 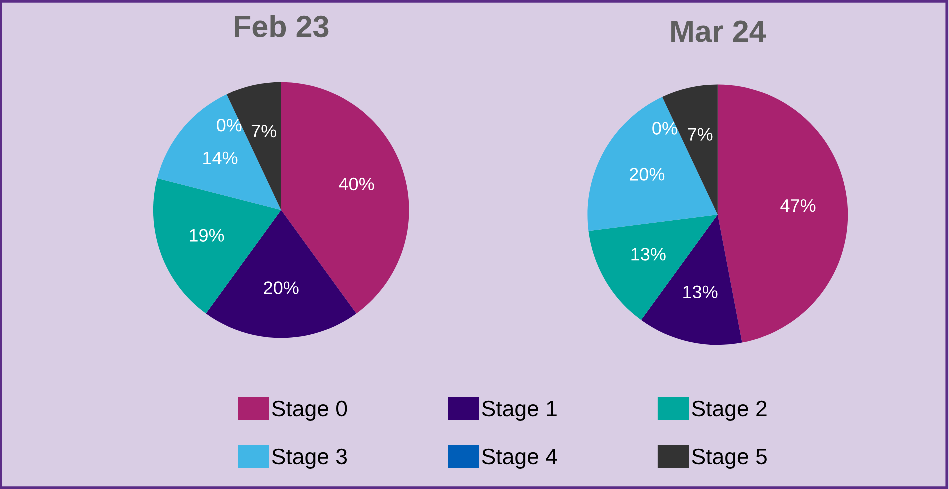 I want to click on legend-label: Stage 5, so click(x=729, y=458).